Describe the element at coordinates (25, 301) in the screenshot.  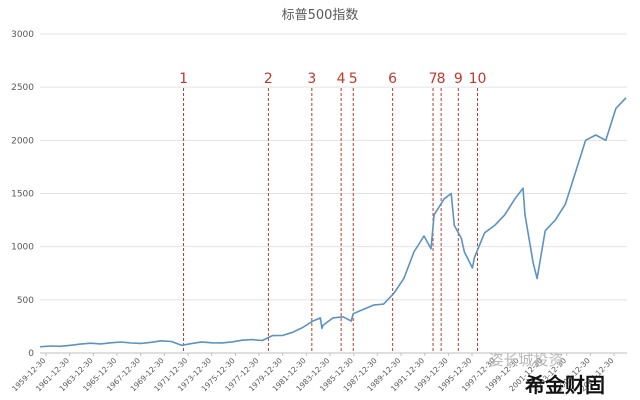
I see `y-tick-label: 500` at that location.